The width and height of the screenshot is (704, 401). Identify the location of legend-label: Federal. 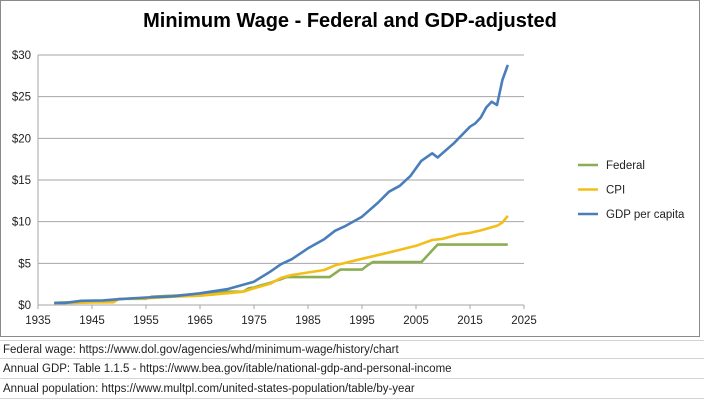
(625, 166).